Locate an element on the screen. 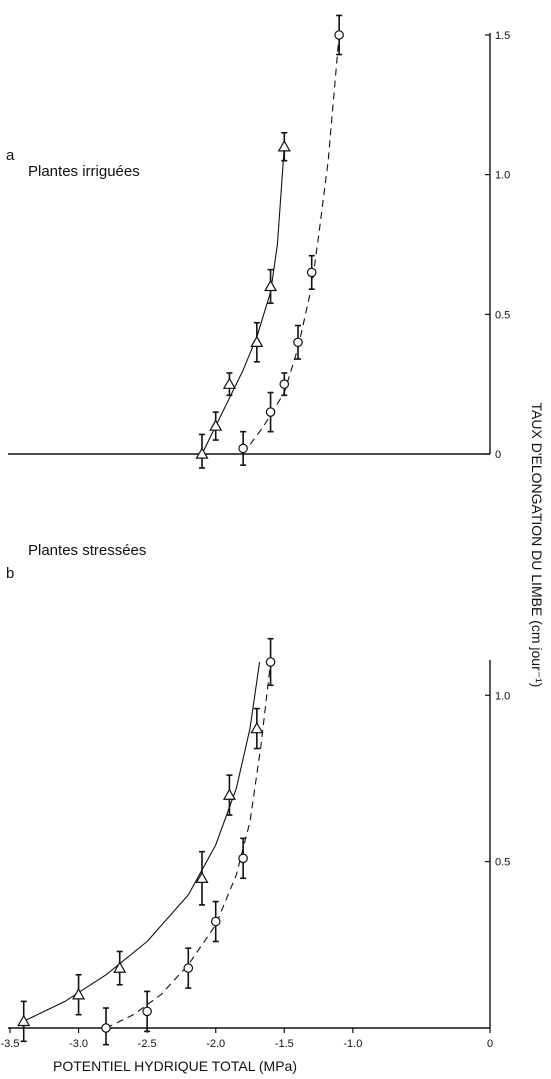 Image resolution: width=551 pixels, height=1079 pixels. a-y-tick-label: 0 is located at coordinates (498, 455).